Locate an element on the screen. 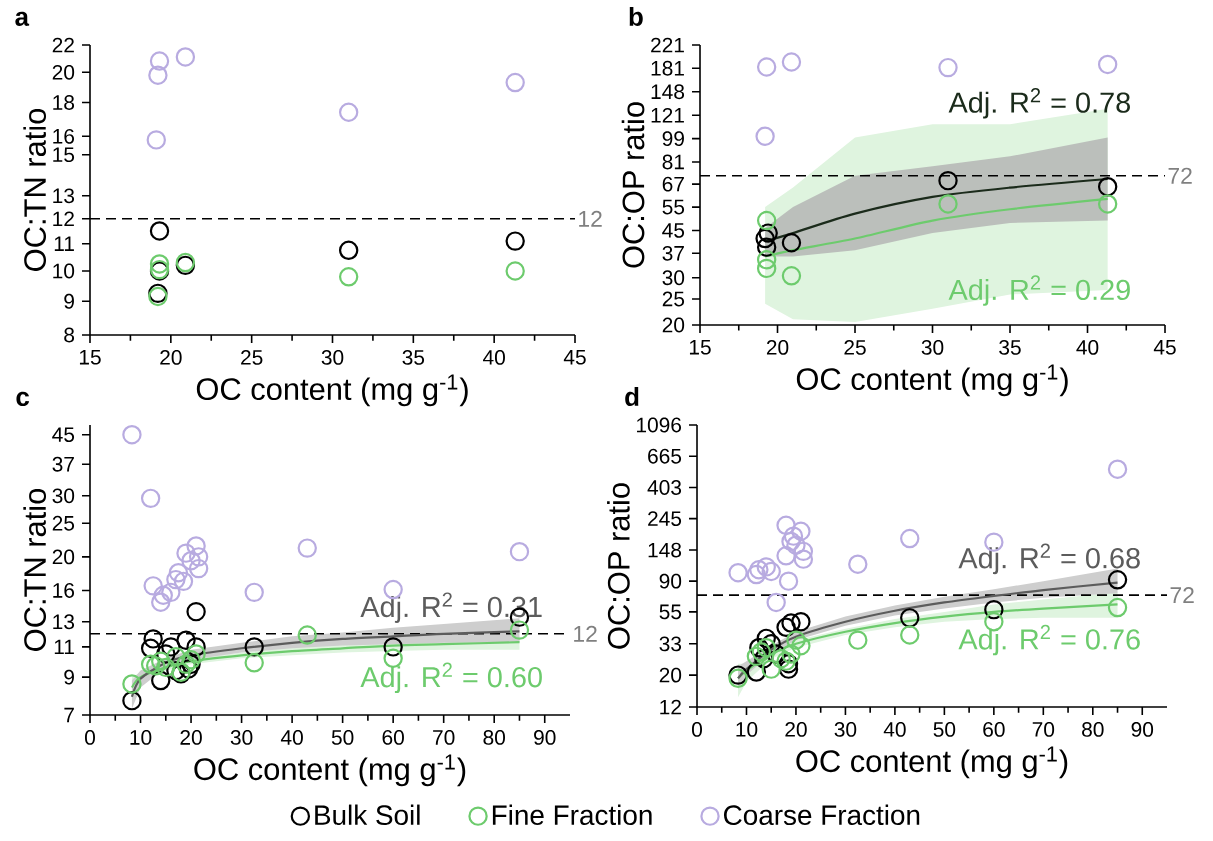  y-axis-title: OC:TN ratio is located at coordinates (35, 569).